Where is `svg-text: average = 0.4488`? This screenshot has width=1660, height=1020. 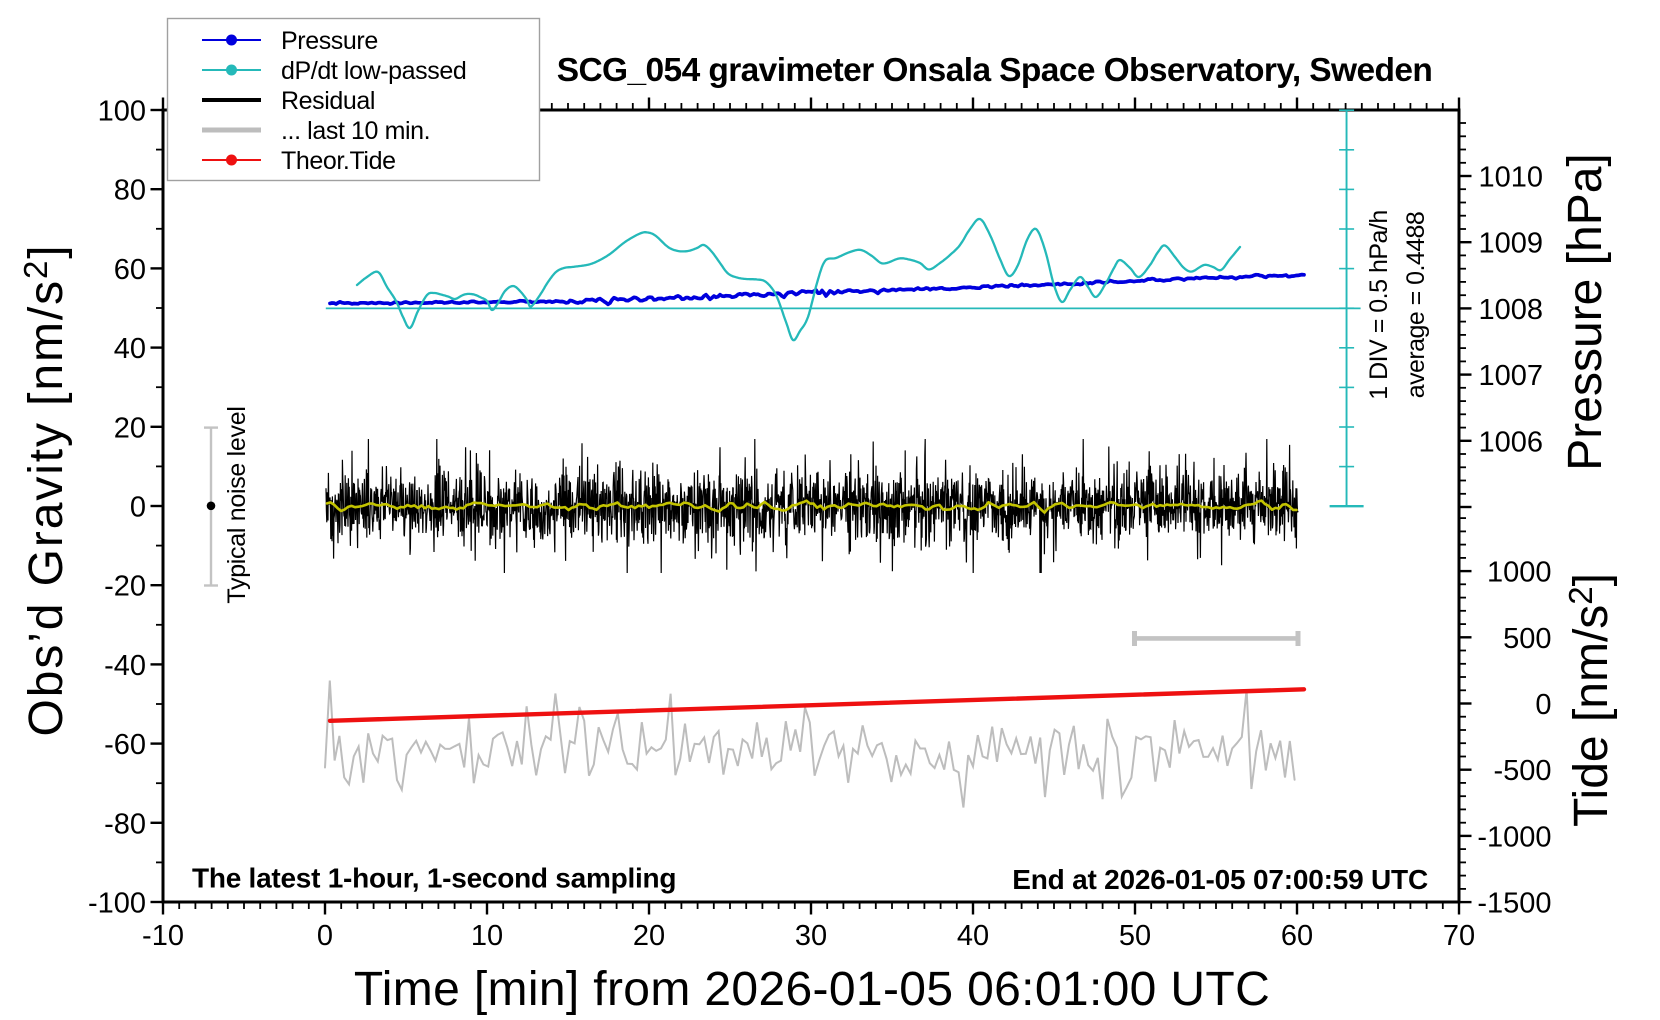
svg-text: average = 0.4488 is located at coordinates (1416, 305).